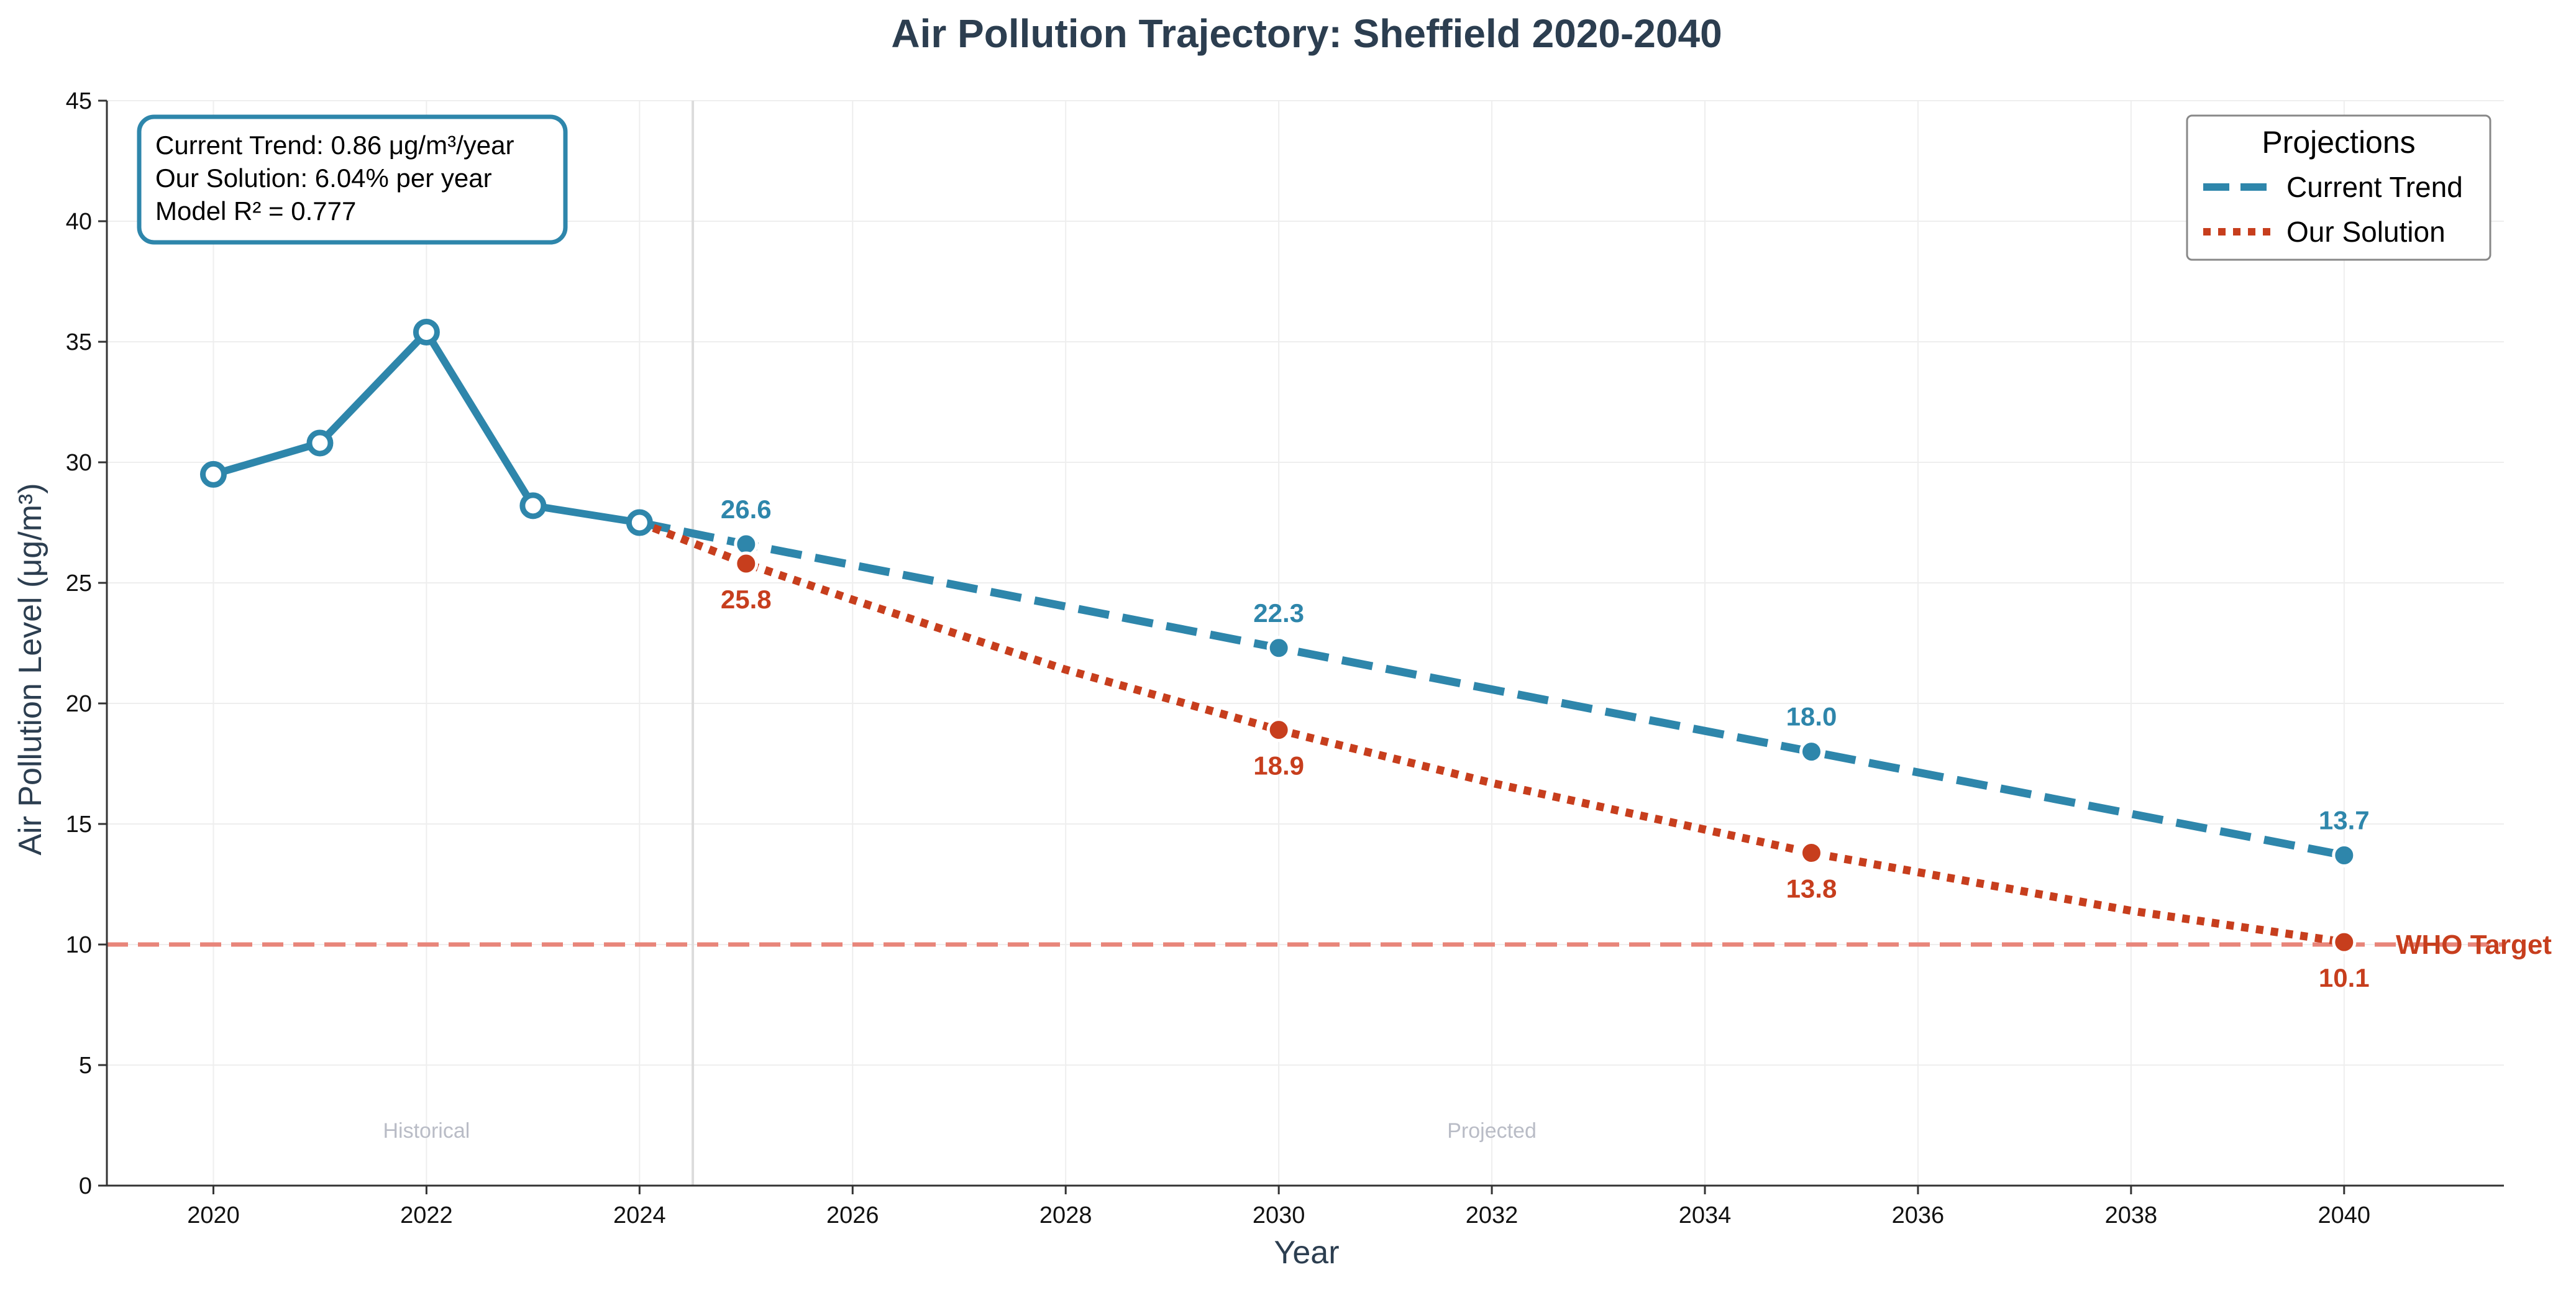  Describe the element at coordinates (639, 1215) in the screenshot. I see `x-tick-label-2024: 2024` at that location.